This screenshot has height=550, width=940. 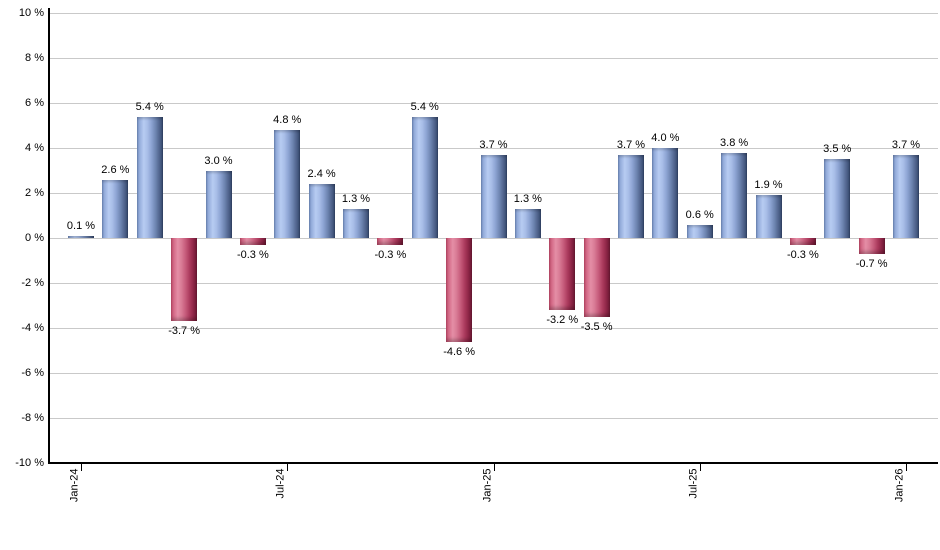 What do you see at coordinates (562, 320) in the screenshot?
I see `bar-value-label: -3.2 %` at bounding box center [562, 320].